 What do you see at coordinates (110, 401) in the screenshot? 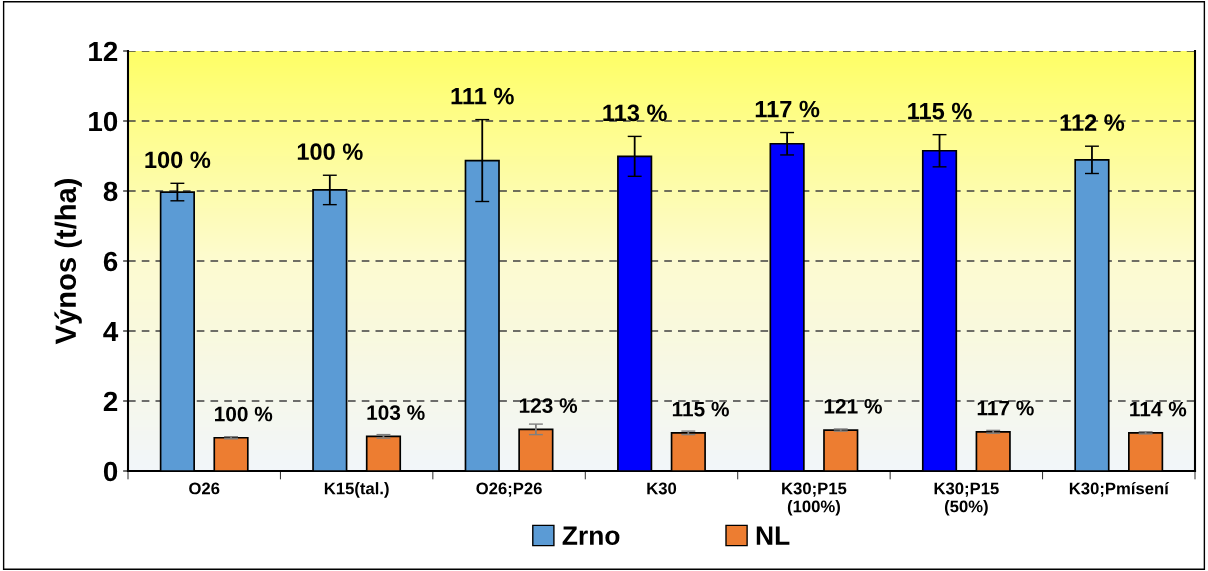
I see `y-tick-label: 2` at bounding box center [110, 401].